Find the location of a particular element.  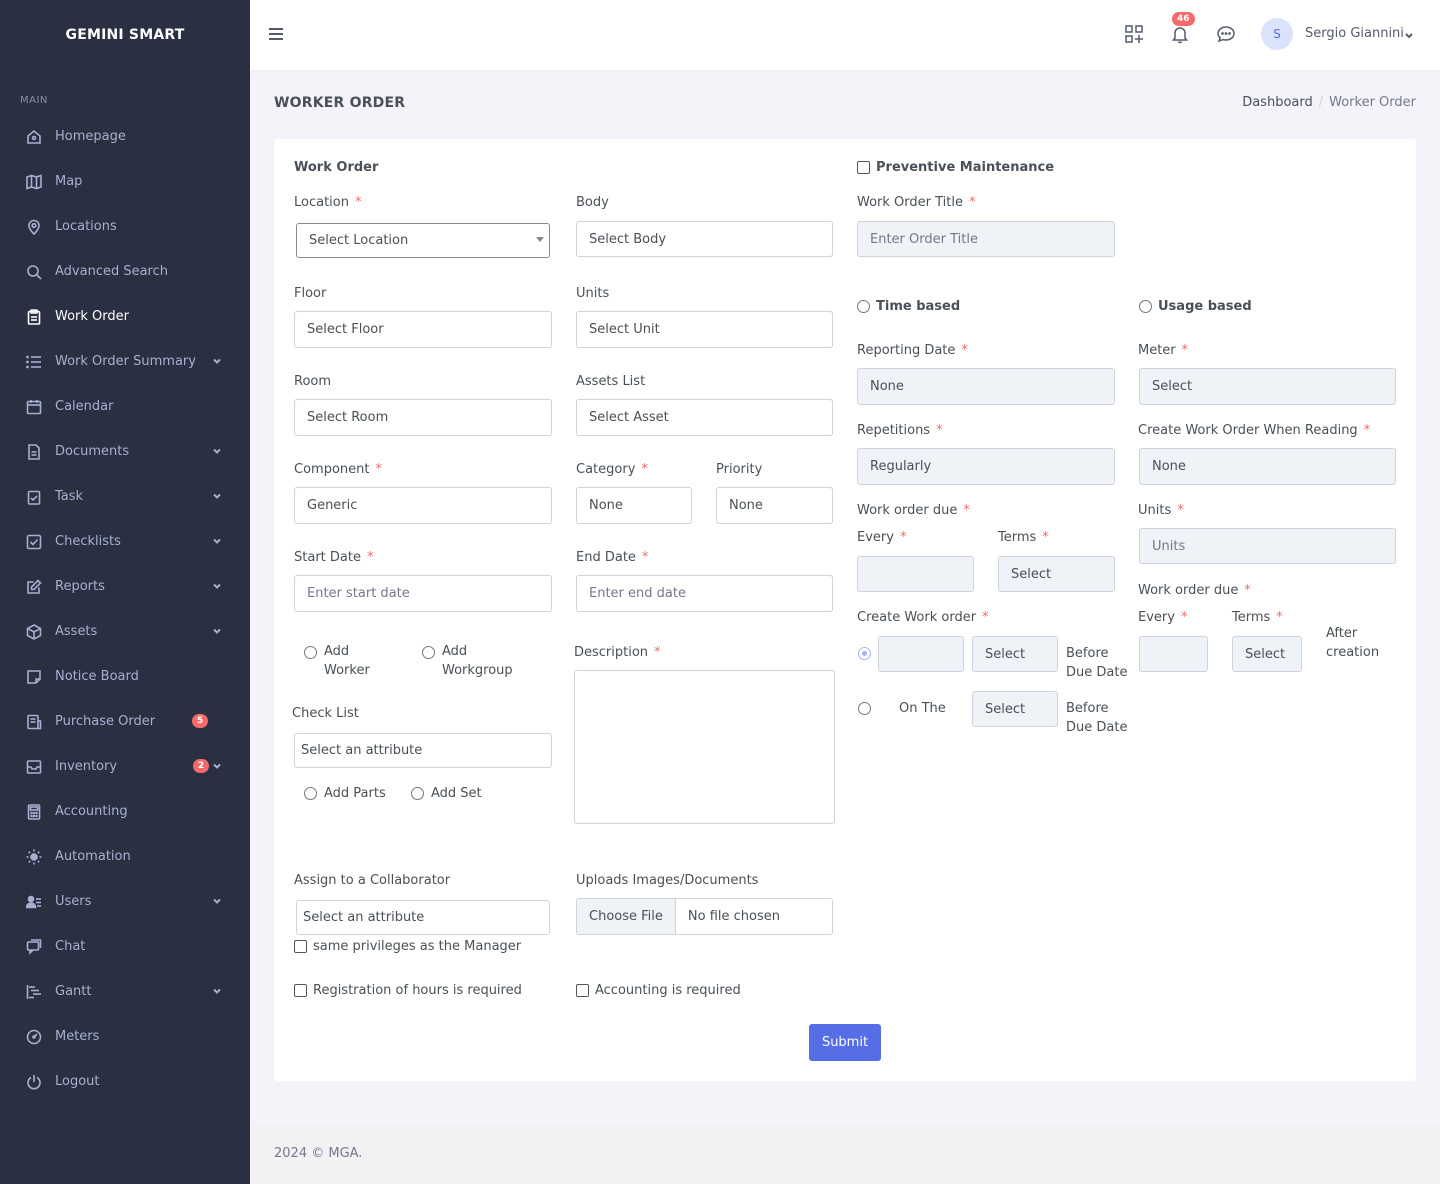

search-icon is located at coordinates (34, 272).